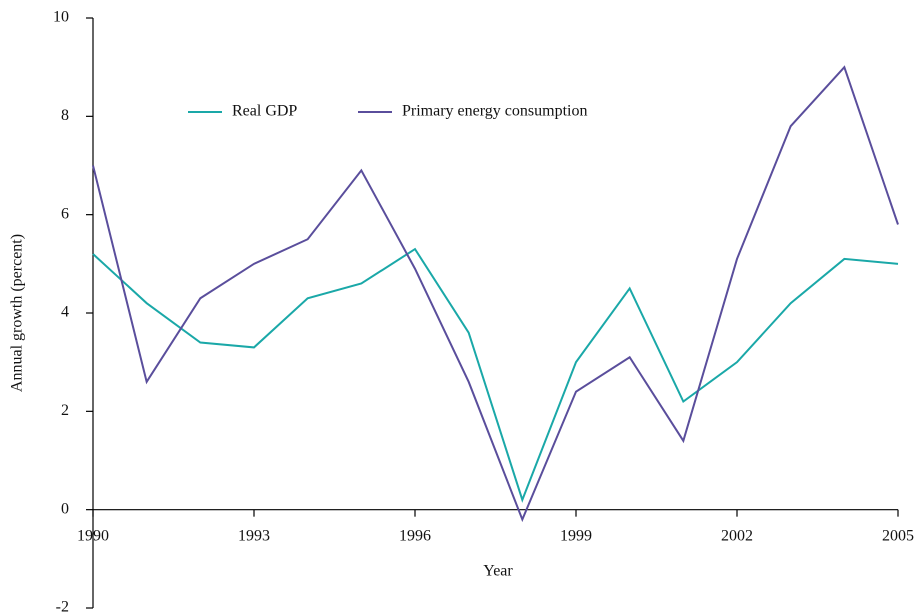  I want to click on legend-label: Primary energy consumption, so click(494, 111).